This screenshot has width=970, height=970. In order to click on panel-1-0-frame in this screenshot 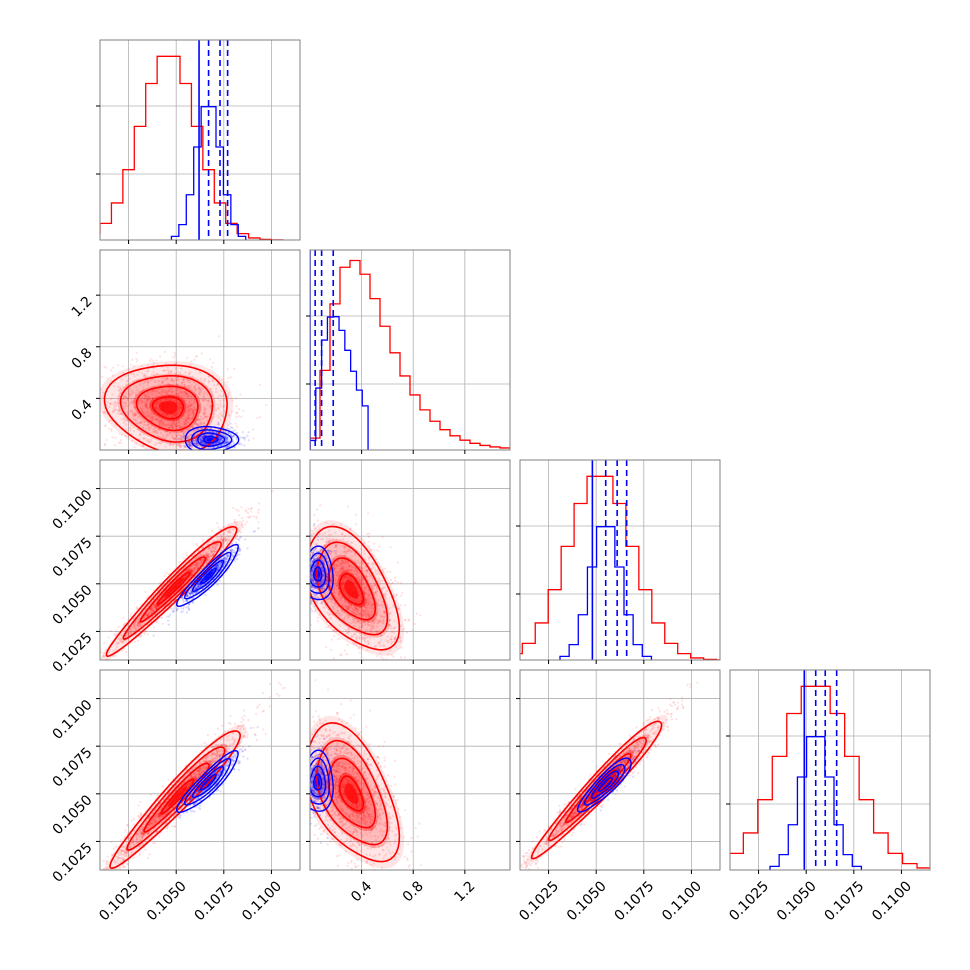, I will do `click(200, 350)`.